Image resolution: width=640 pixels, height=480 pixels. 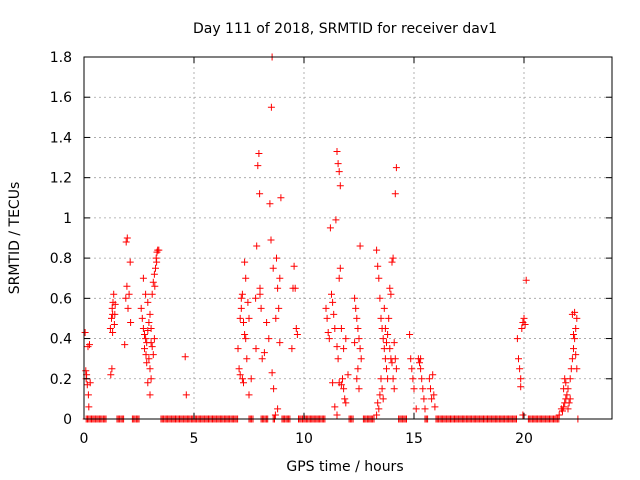 I want to click on y-tick-label: 0.8, so click(x=61, y=259).